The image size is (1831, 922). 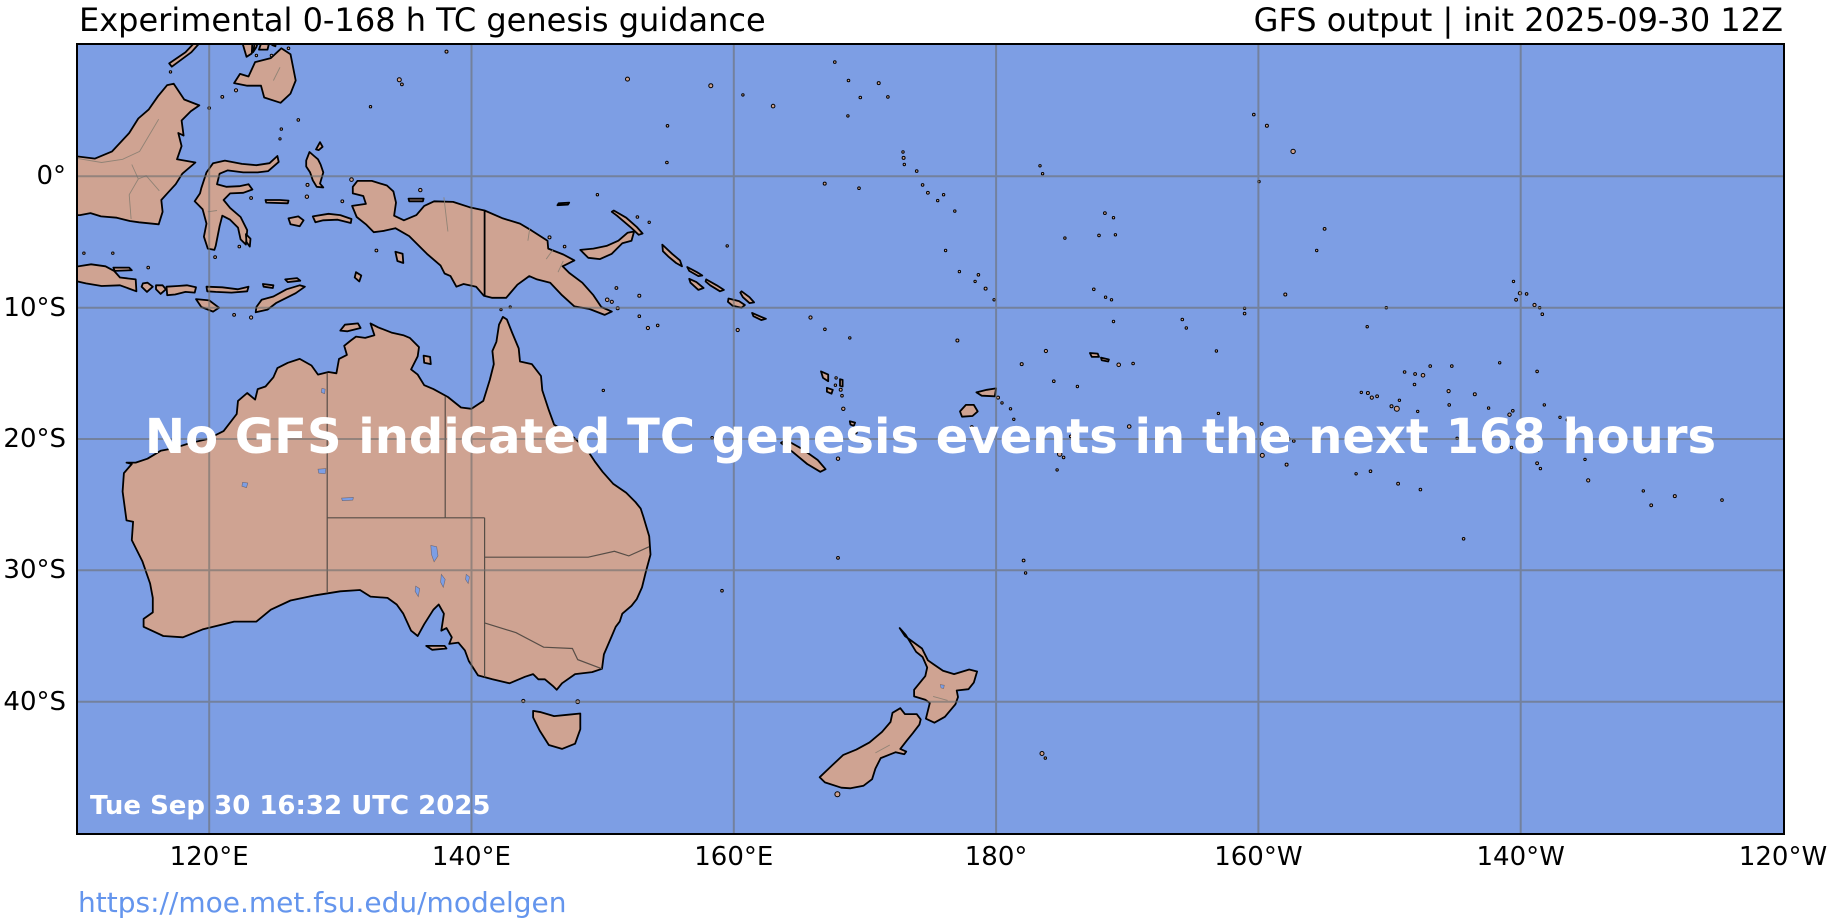 I want to click on y-tick-label: 30°S, so click(x=34, y=570).